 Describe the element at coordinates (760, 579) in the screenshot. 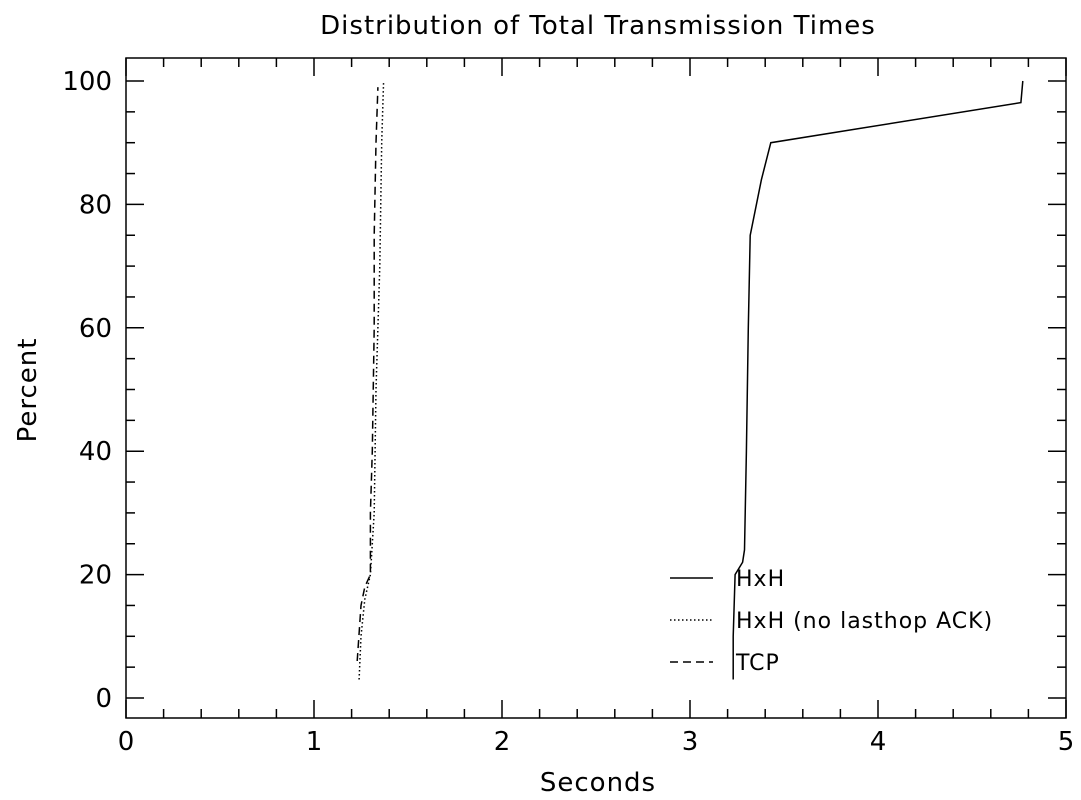

I see `legend-label-1: HxH` at that location.